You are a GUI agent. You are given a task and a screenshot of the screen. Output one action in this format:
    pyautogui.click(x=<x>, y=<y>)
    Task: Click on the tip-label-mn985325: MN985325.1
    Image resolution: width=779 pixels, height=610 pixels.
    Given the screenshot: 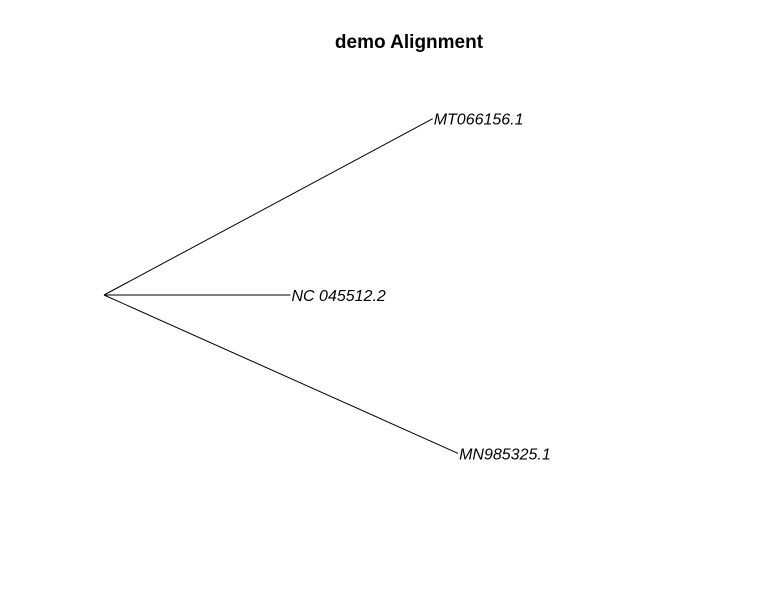 What is the action you would take?
    pyautogui.click(x=505, y=454)
    